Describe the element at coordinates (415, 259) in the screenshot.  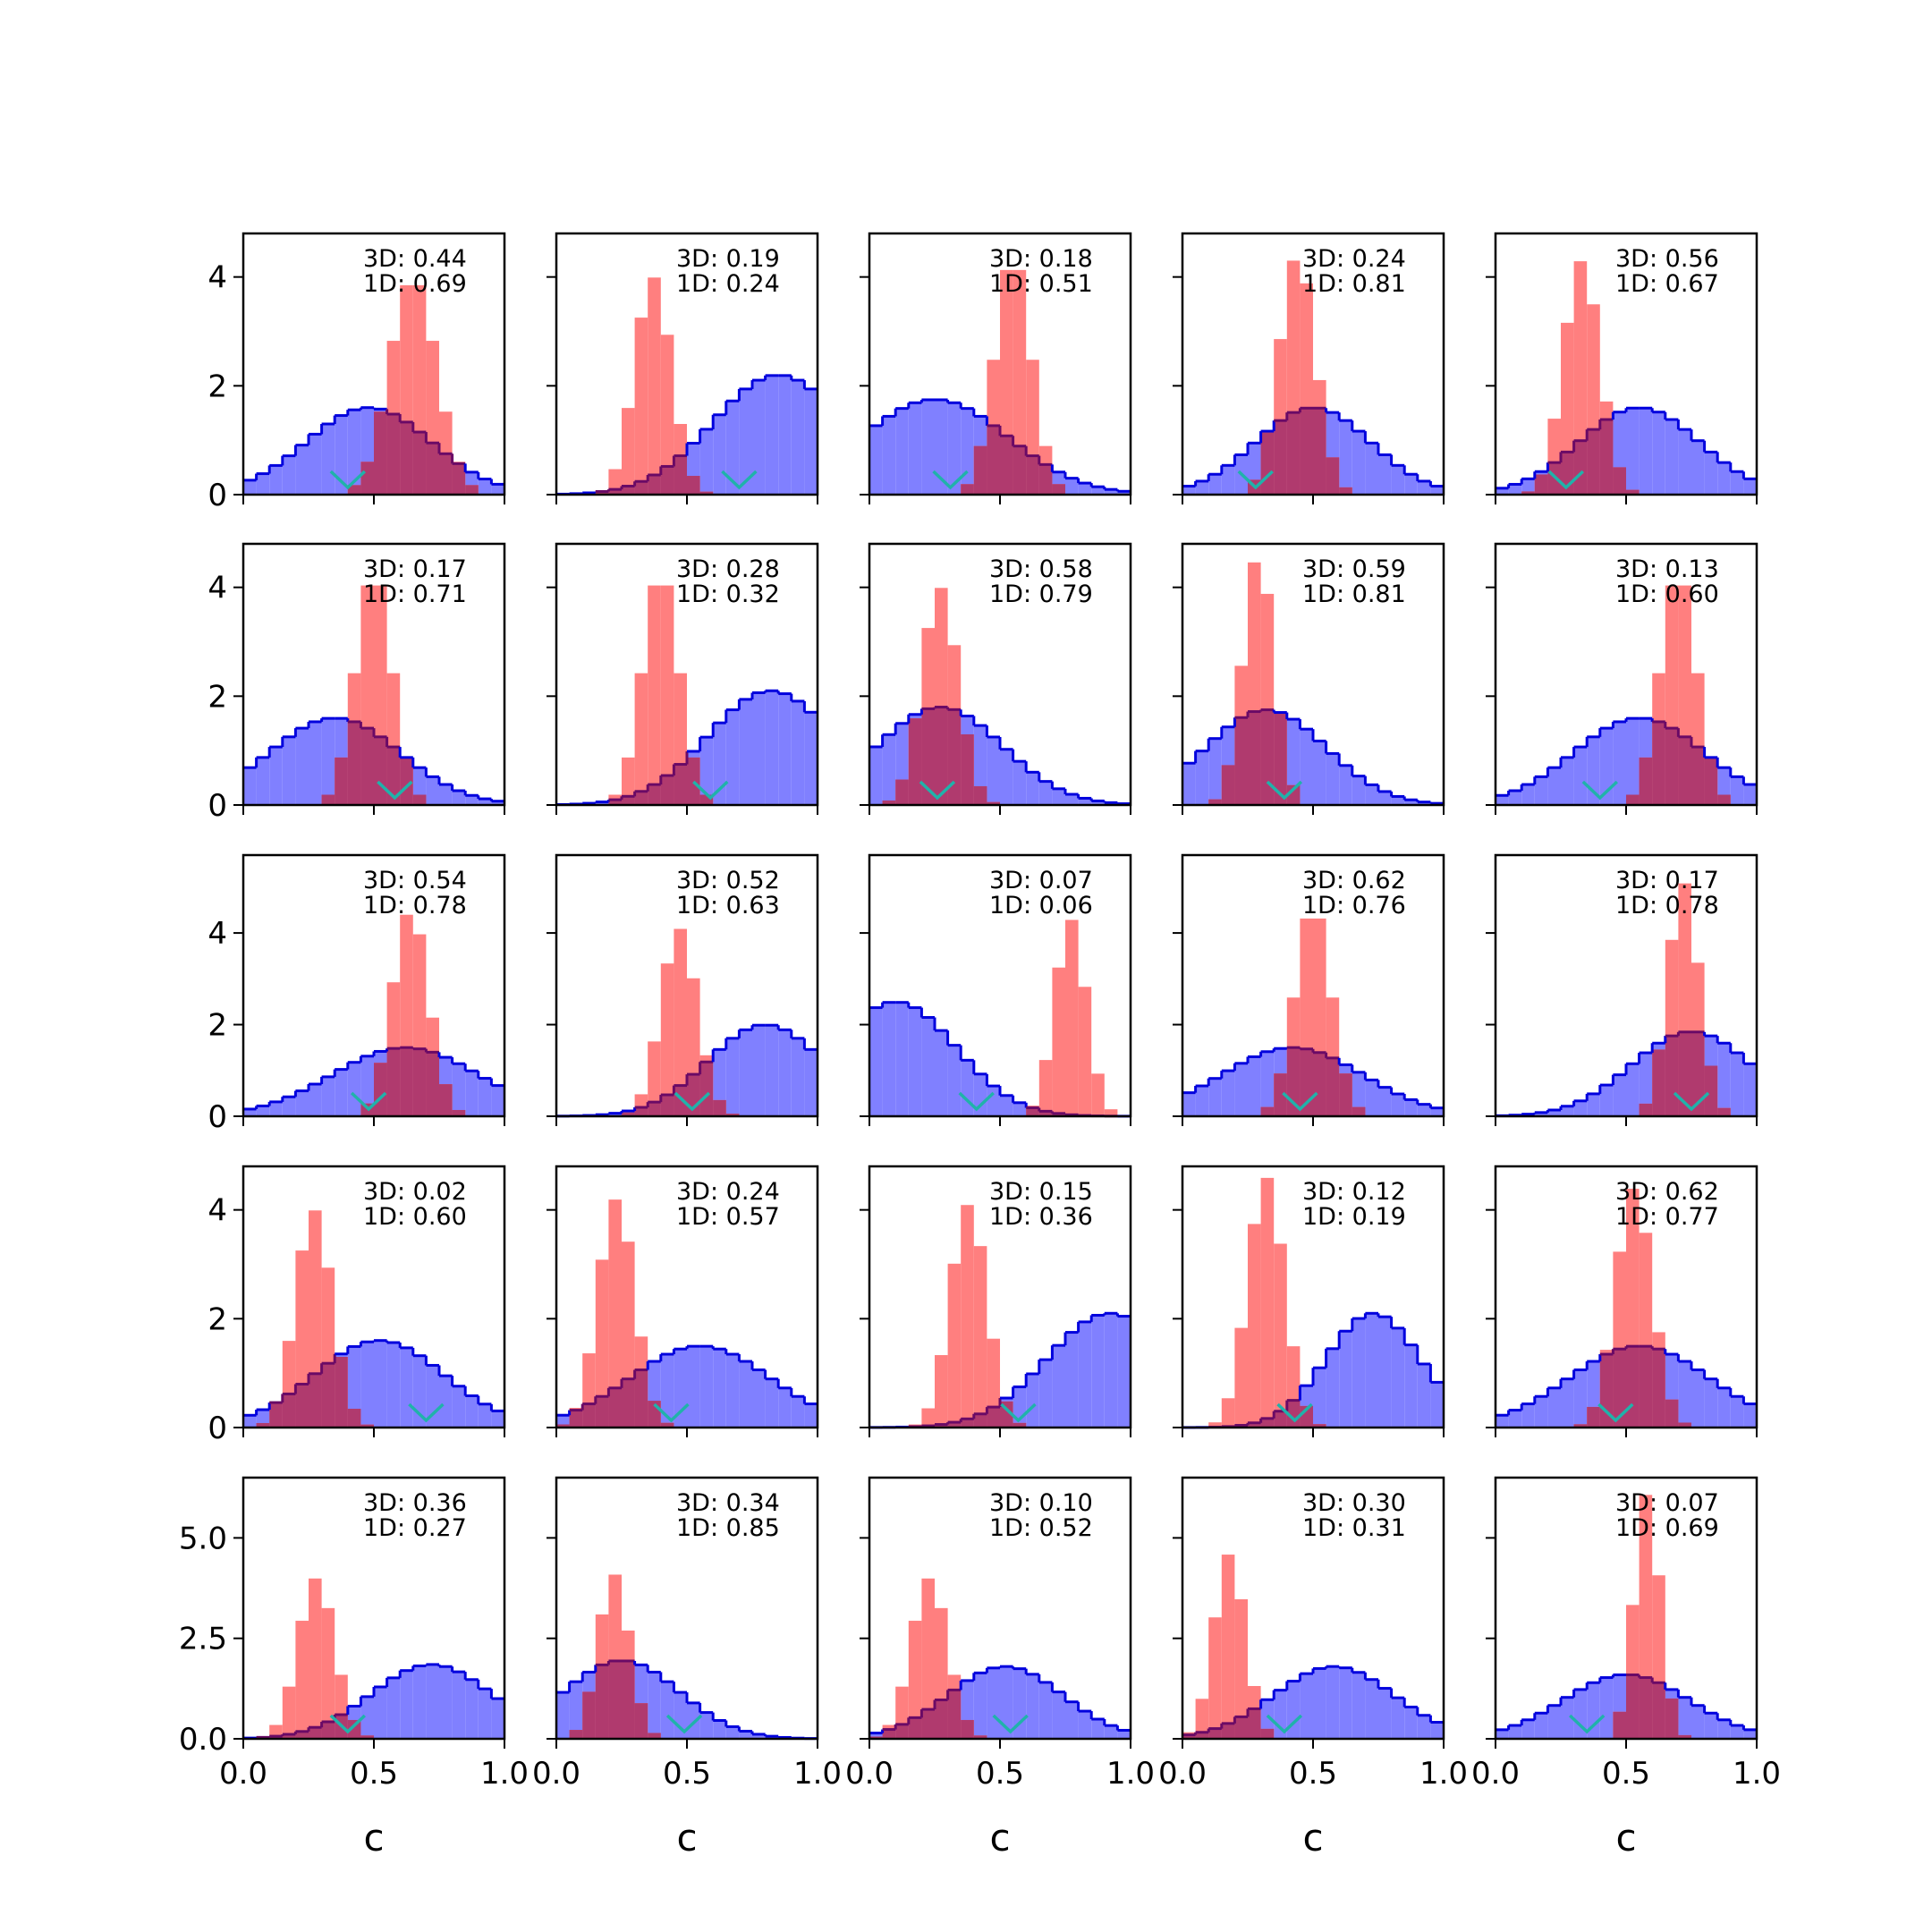
I see `annotation-3d: 3D: 0.44` at that location.